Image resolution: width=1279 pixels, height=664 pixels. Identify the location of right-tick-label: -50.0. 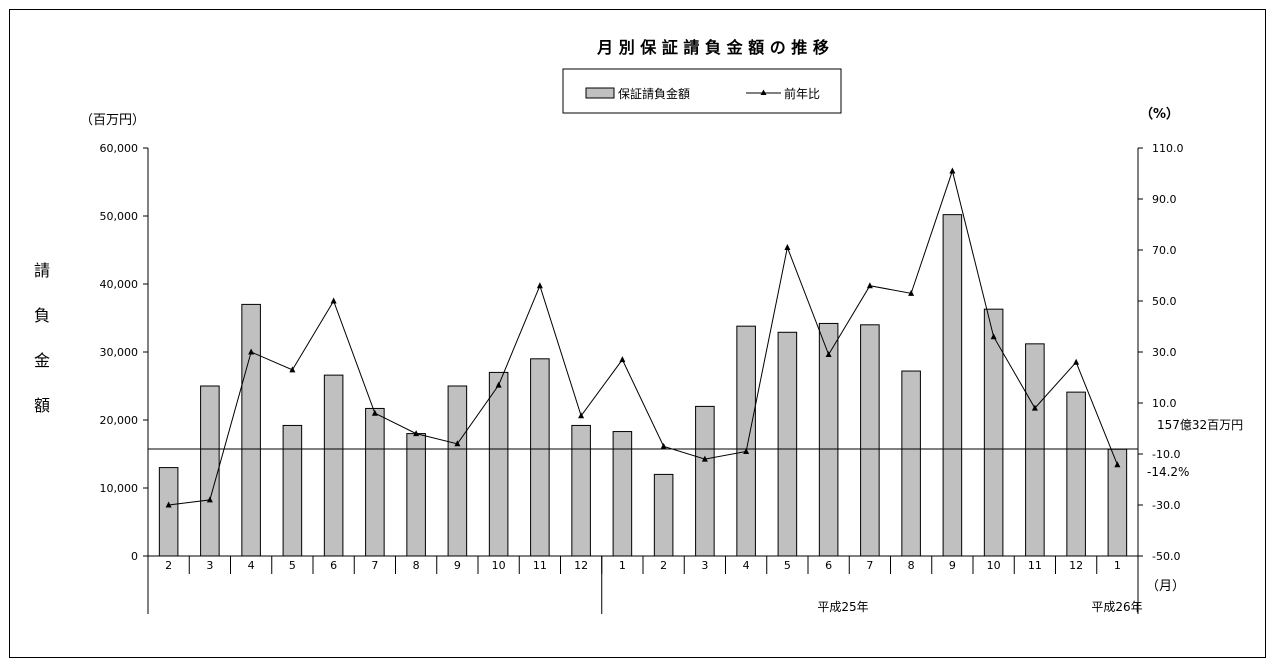
(1166, 556).